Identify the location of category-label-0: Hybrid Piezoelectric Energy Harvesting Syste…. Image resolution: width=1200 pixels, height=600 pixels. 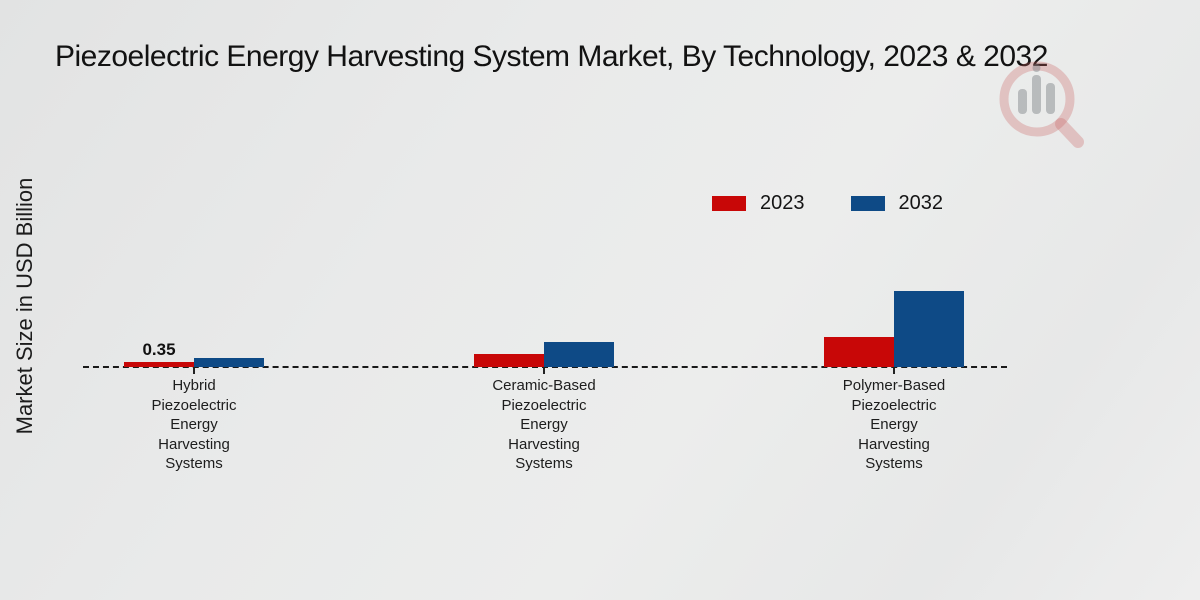
(194, 424).